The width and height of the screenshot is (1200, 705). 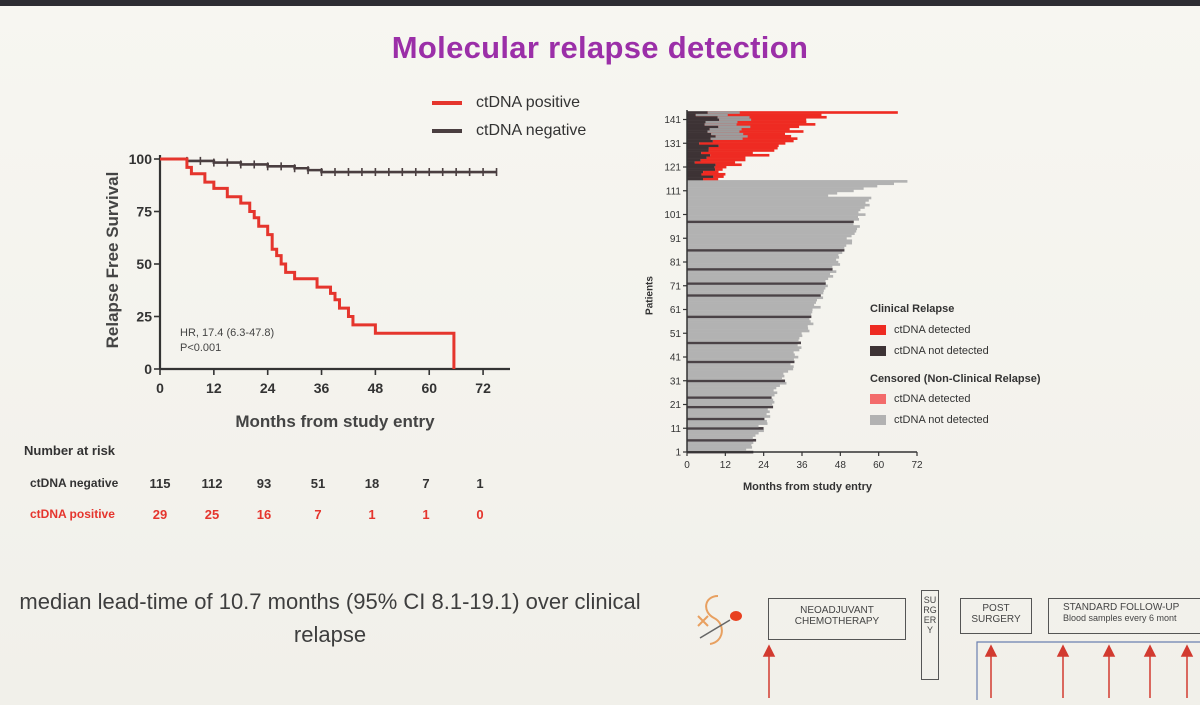 What do you see at coordinates (322, 388) in the screenshot?
I see `km-x-tick-label: 36` at bounding box center [322, 388].